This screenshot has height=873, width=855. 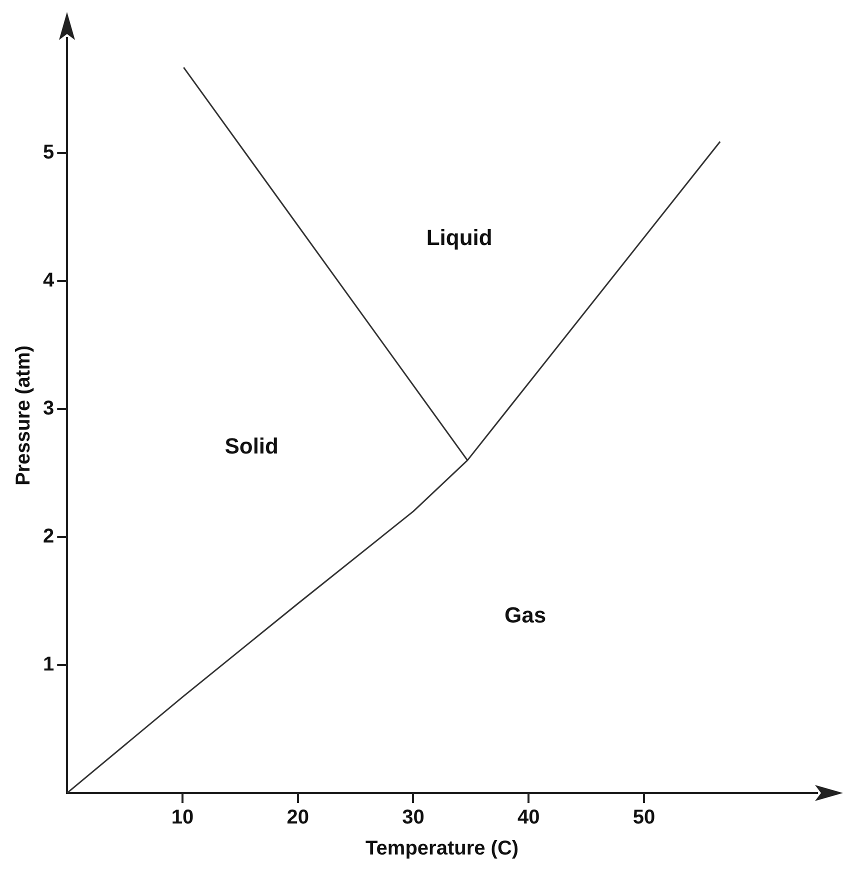 I want to click on y-tick-label: 1, so click(x=48, y=665).